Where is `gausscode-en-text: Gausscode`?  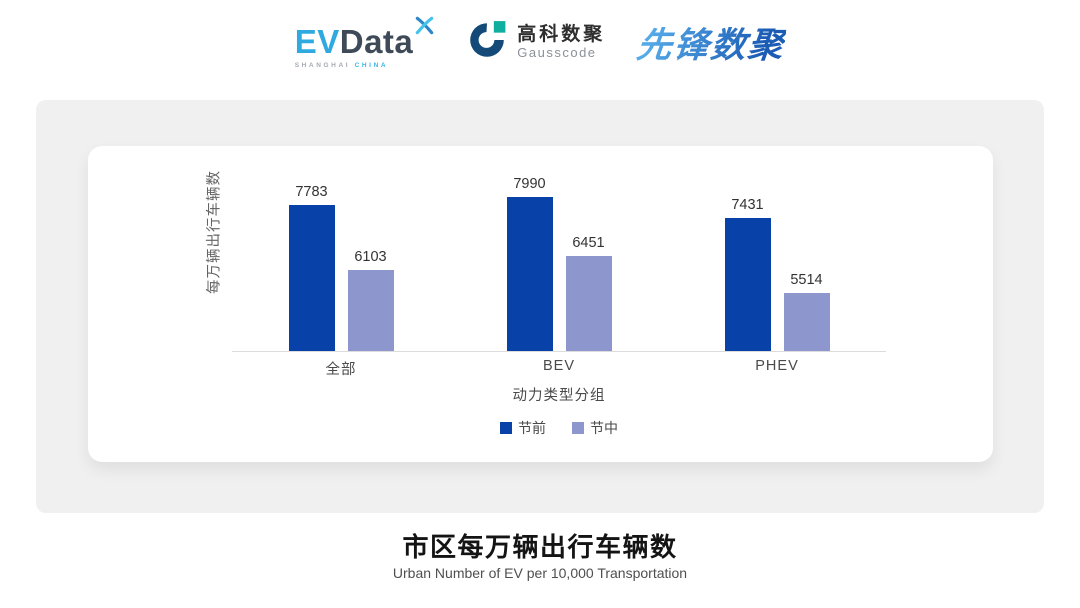
gausscode-en-text: Gausscode is located at coordinates (557, 52).